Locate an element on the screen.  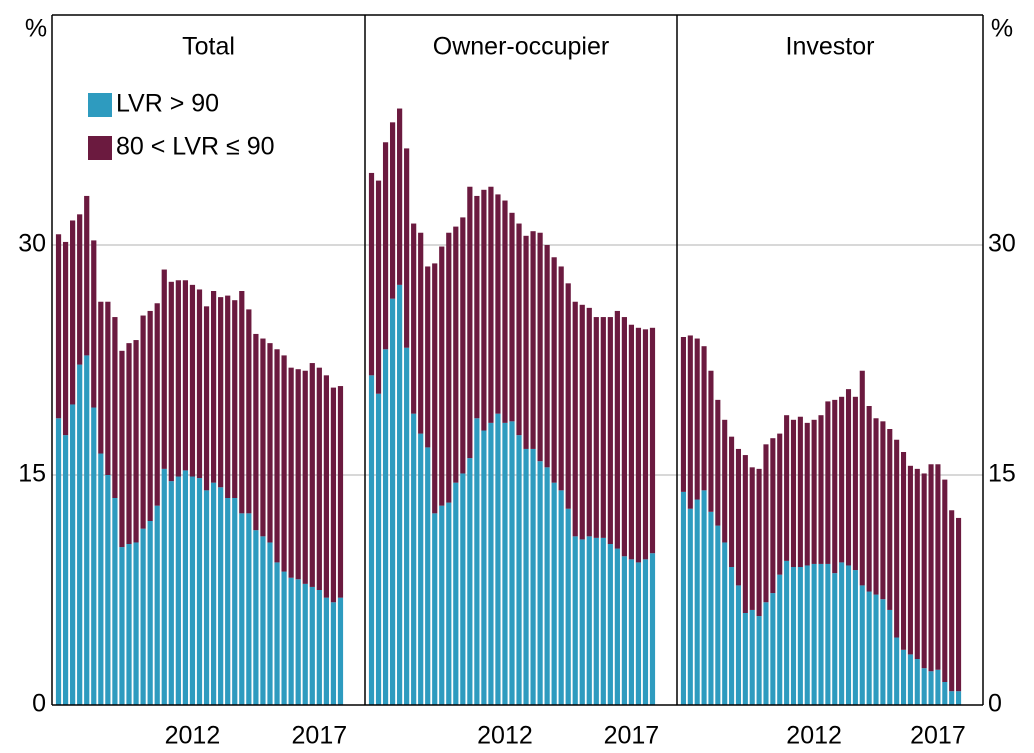
legend-swatch is located at coordinates (100, 148).